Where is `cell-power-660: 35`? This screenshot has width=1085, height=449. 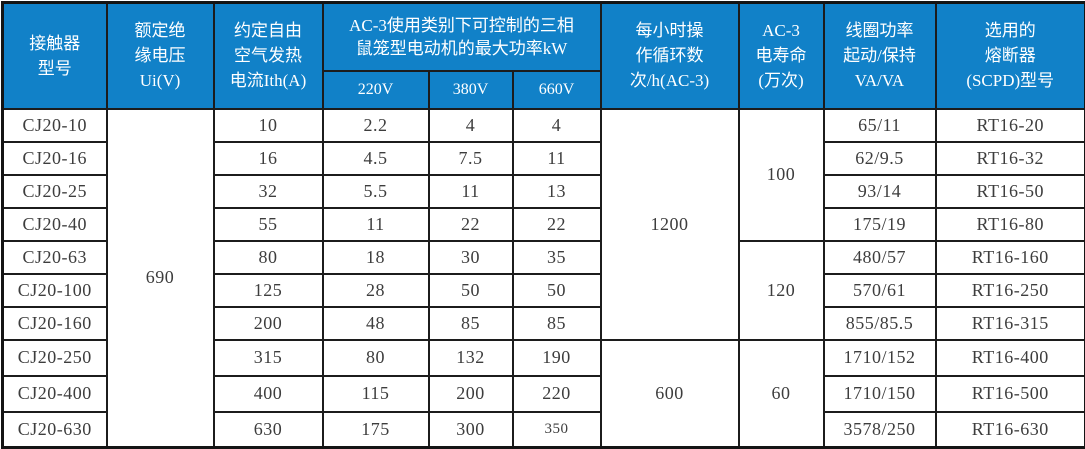 cell-power-660: 35 is located at coordinates (557, 257).